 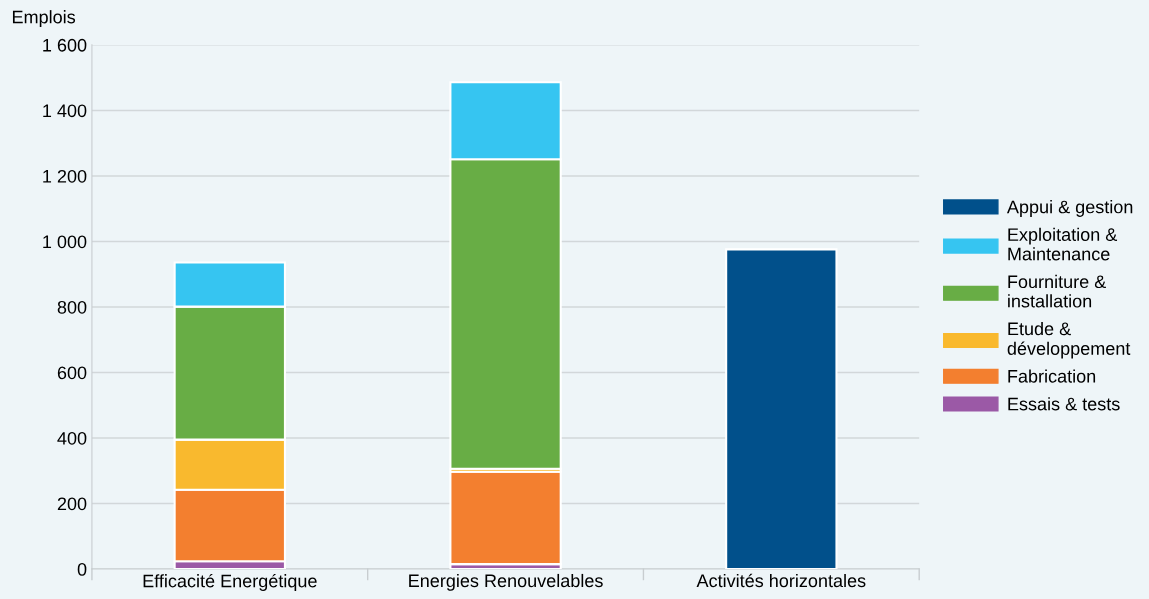 What do you see at coordinates (82, 569) in the screenshot?
I see `y-tick-label: 0` at bounding box center [82, 569].